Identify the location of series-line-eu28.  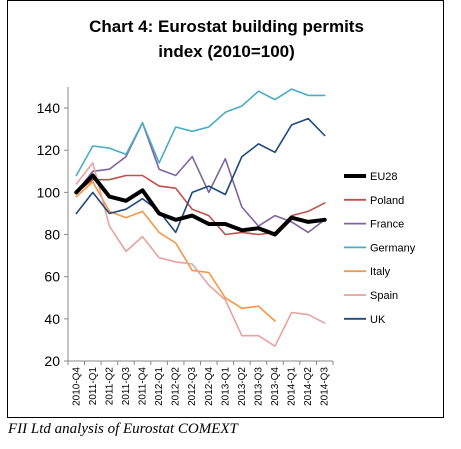
(200, 205).